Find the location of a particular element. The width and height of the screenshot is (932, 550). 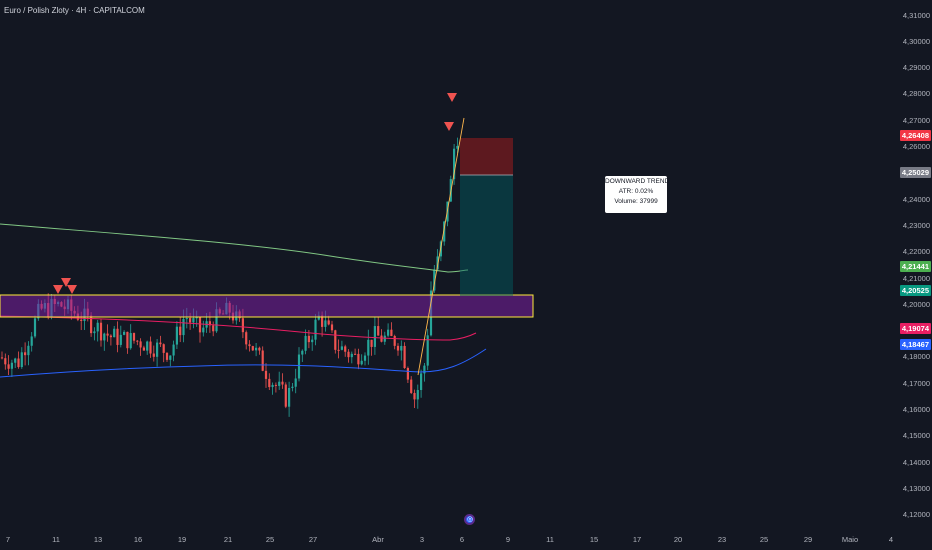

time-tick: 16 is located at coordinates (138, 539).